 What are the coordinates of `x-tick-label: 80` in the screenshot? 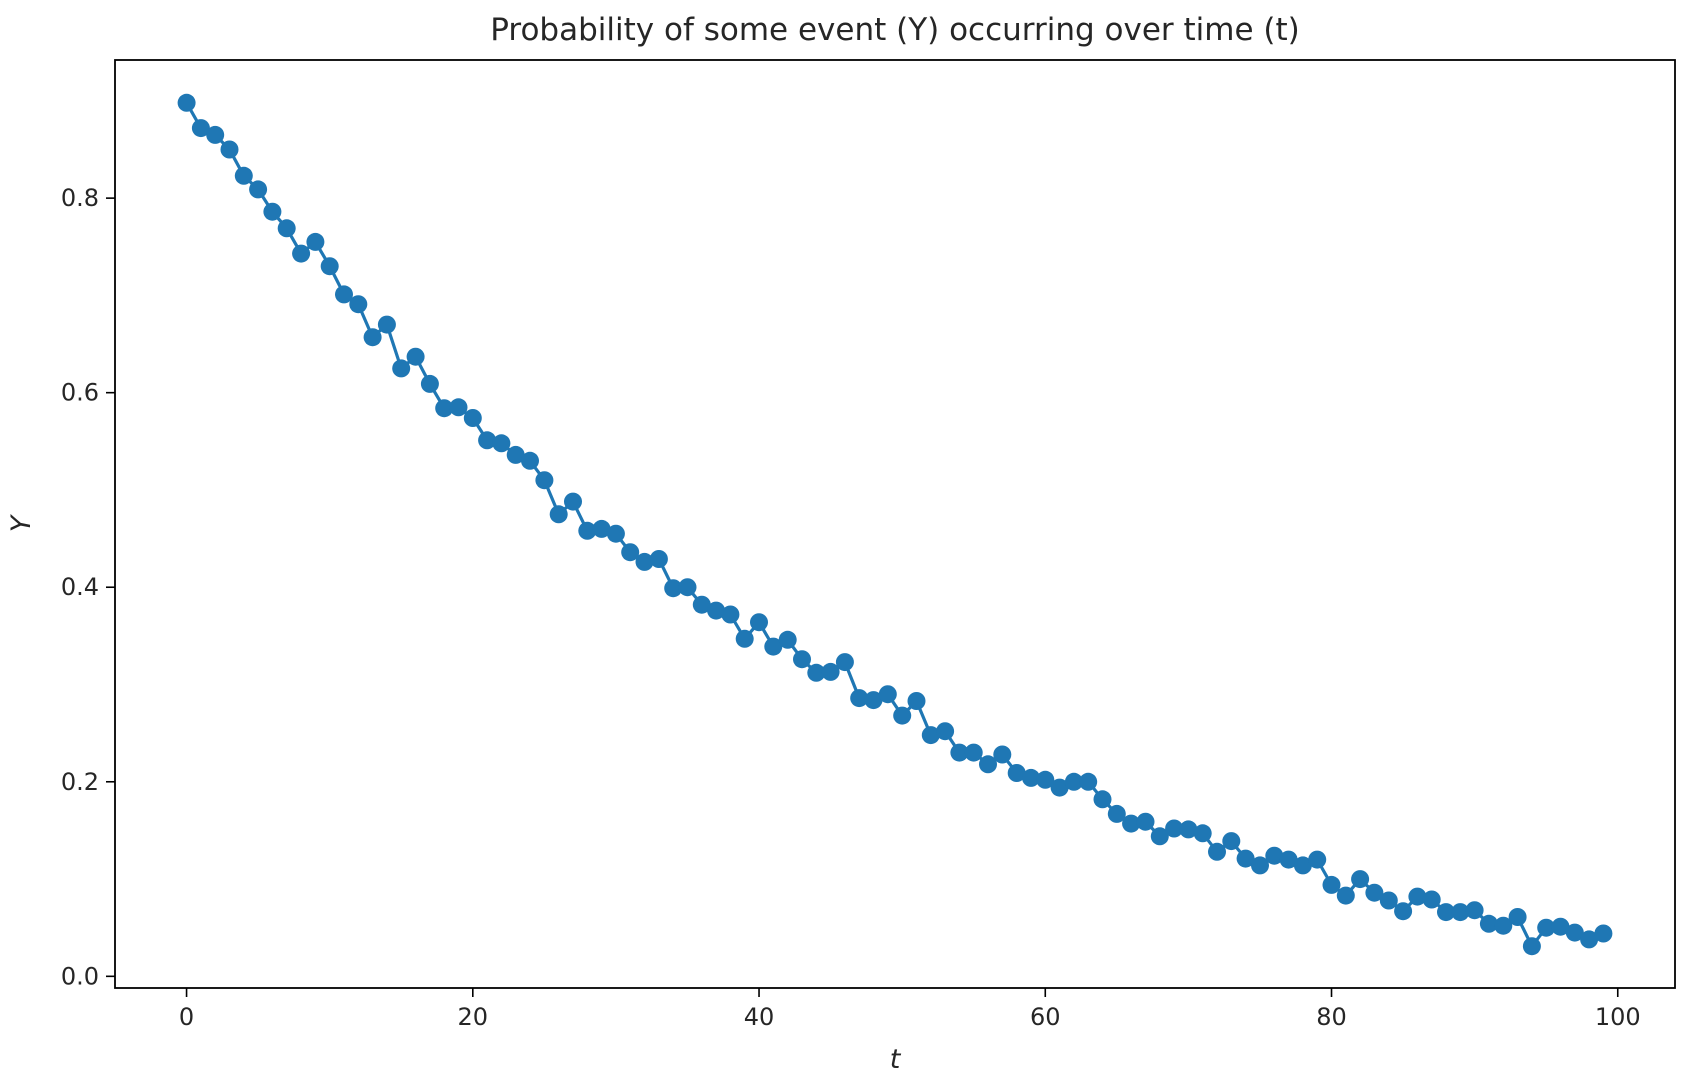 It's located at (1331, 1017).